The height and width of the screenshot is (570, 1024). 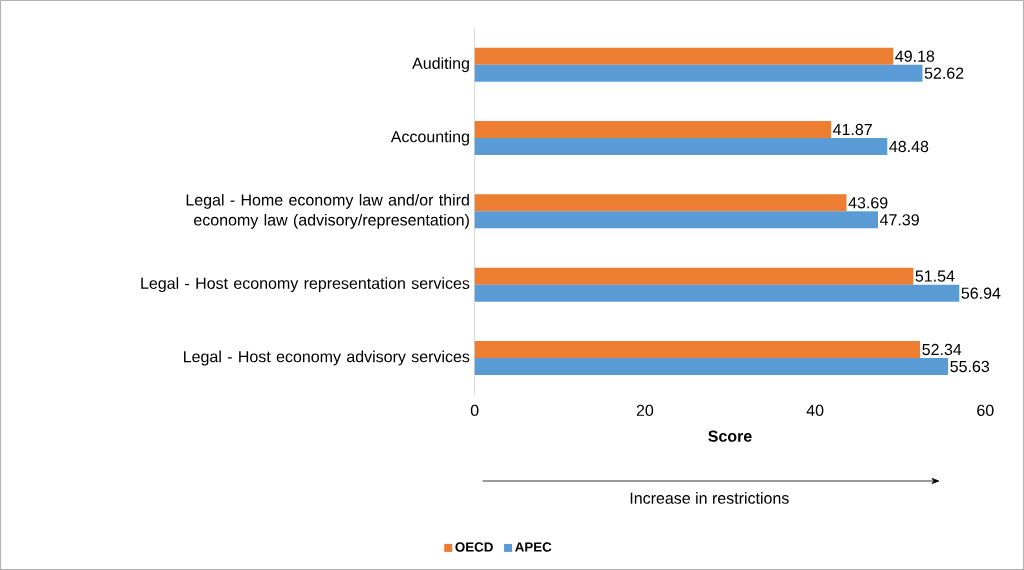 What do you see at coordinates (327, 211) in the screenshot?
I see `y-tick-label: Legal - Home economy law and/or third economy law (advisory/representation)` at bounding box center [327, 211].